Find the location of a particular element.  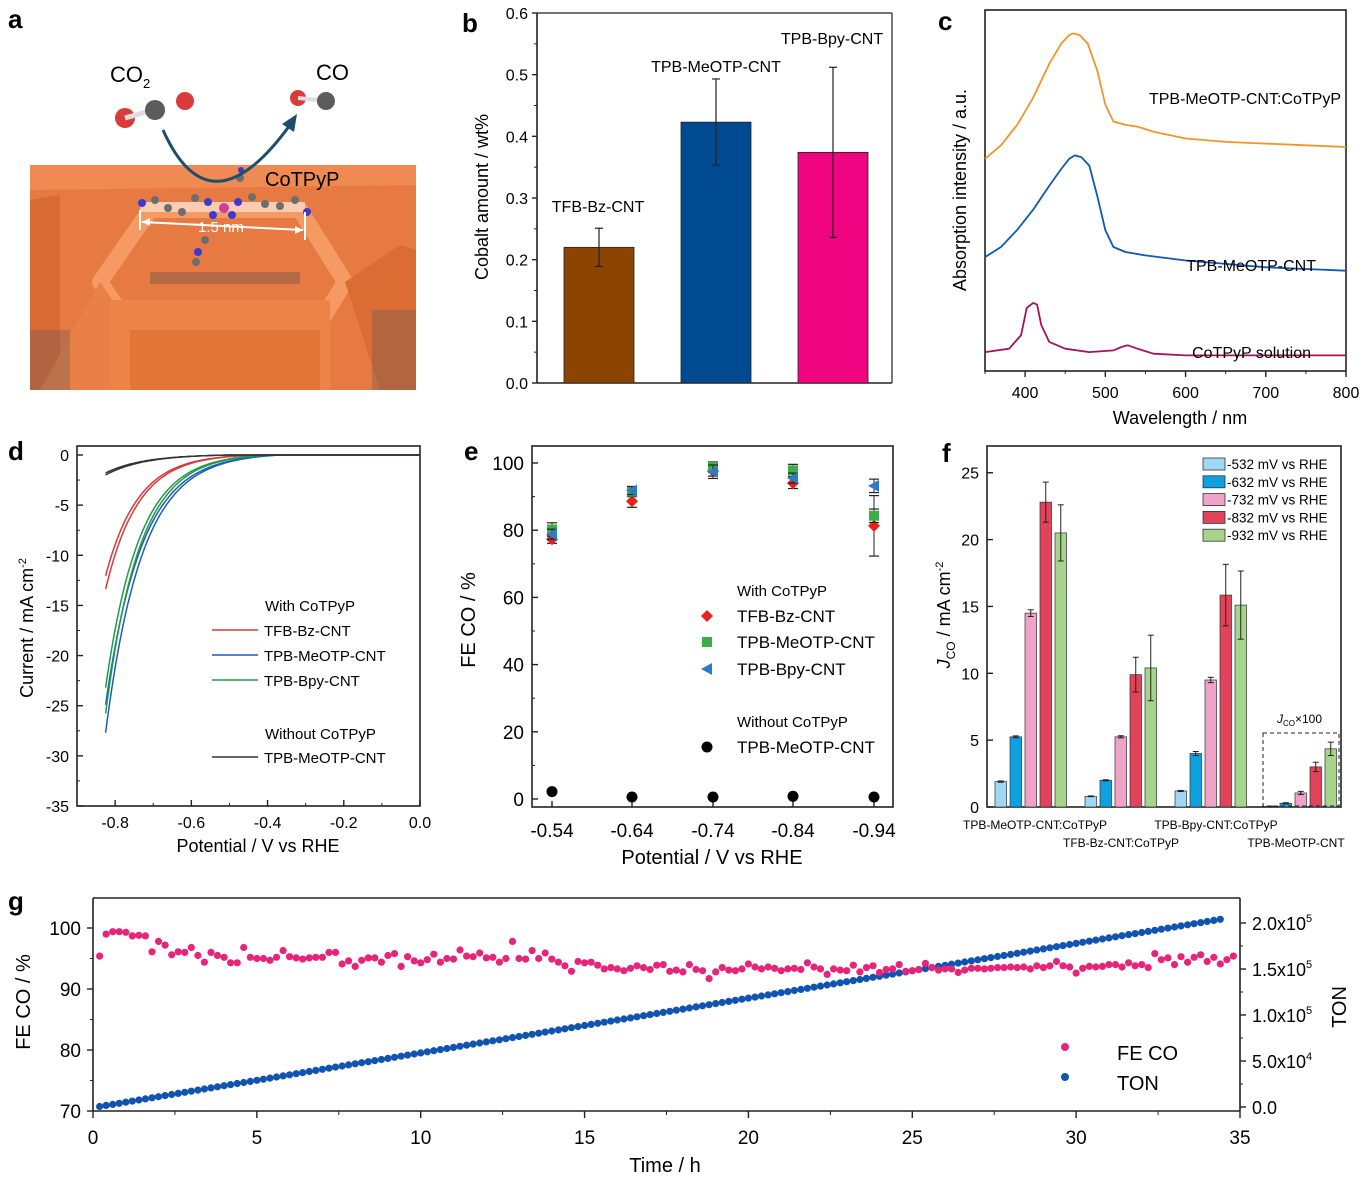

f-y-axis-label: JCO / mA cm-2 is located at coordinates (946, 616).